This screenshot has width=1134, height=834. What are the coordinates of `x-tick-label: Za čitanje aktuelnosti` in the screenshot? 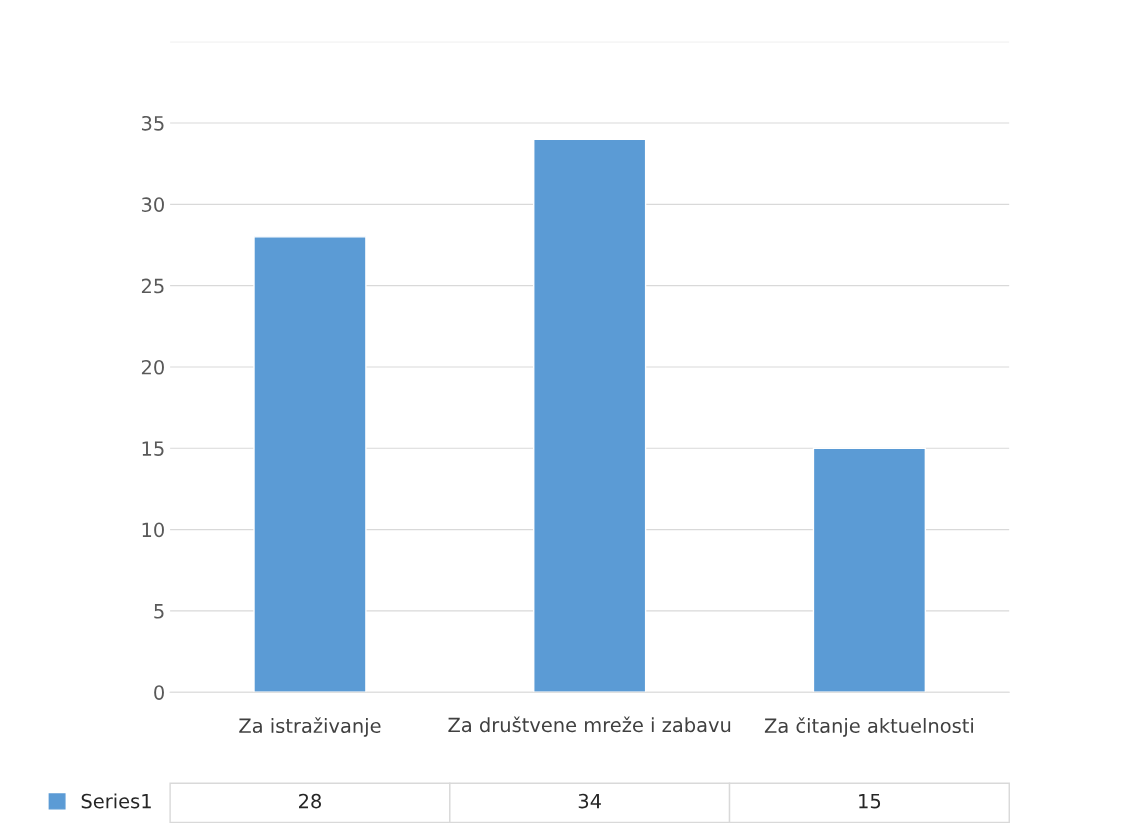 It's located at (868, 727).